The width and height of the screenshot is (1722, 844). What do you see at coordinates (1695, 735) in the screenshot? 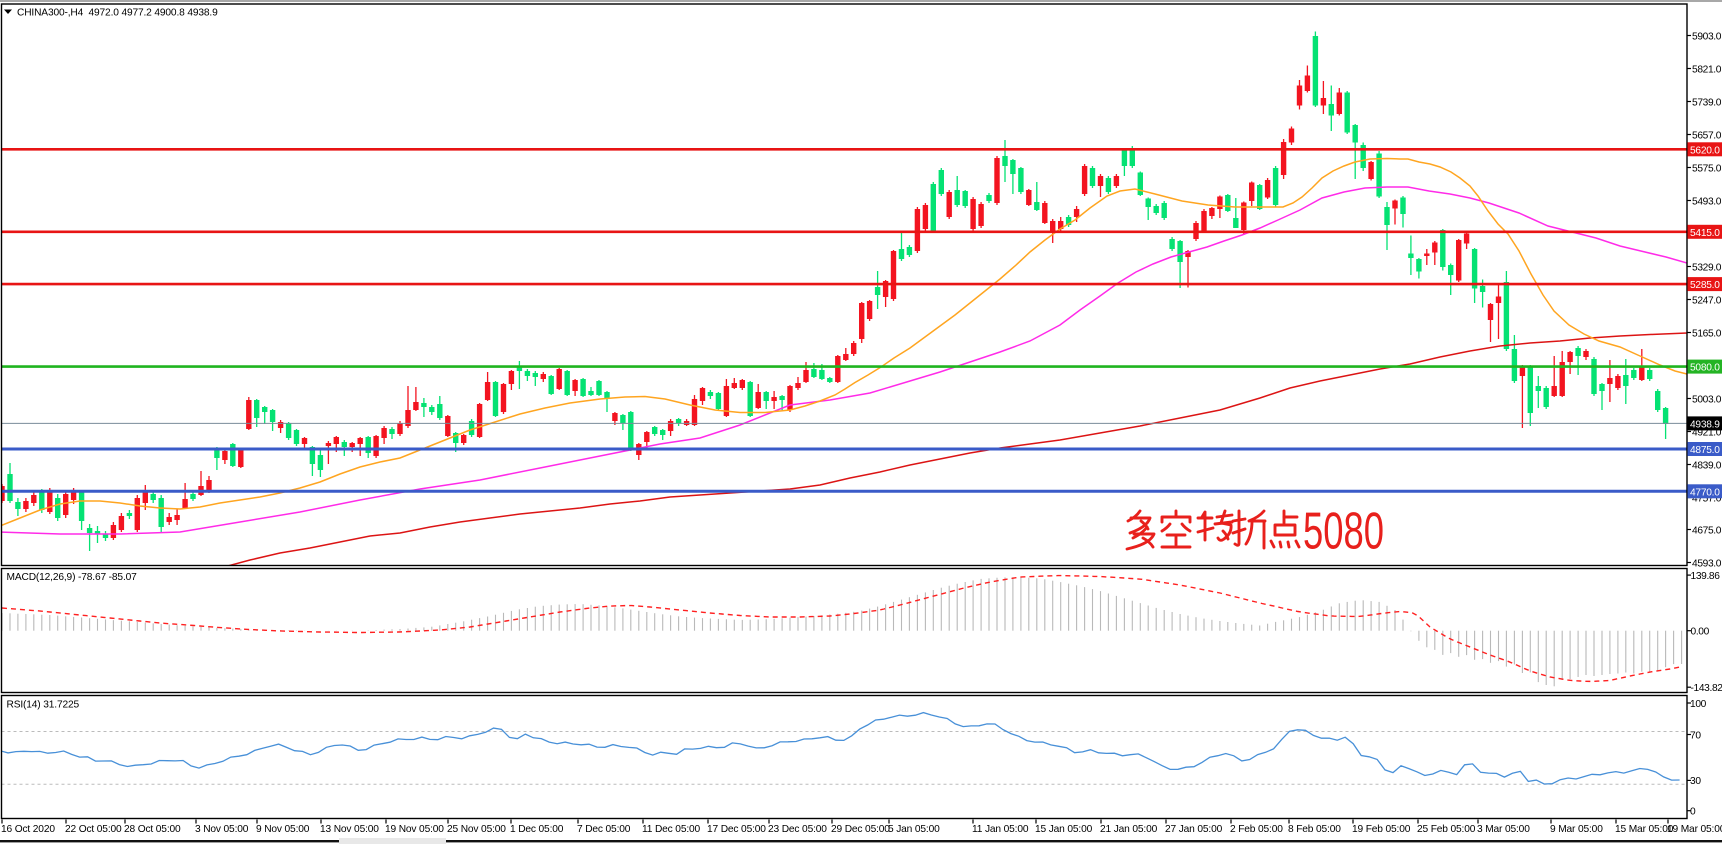
I see `svg-text: 70` at bounding box center [1695, 735].